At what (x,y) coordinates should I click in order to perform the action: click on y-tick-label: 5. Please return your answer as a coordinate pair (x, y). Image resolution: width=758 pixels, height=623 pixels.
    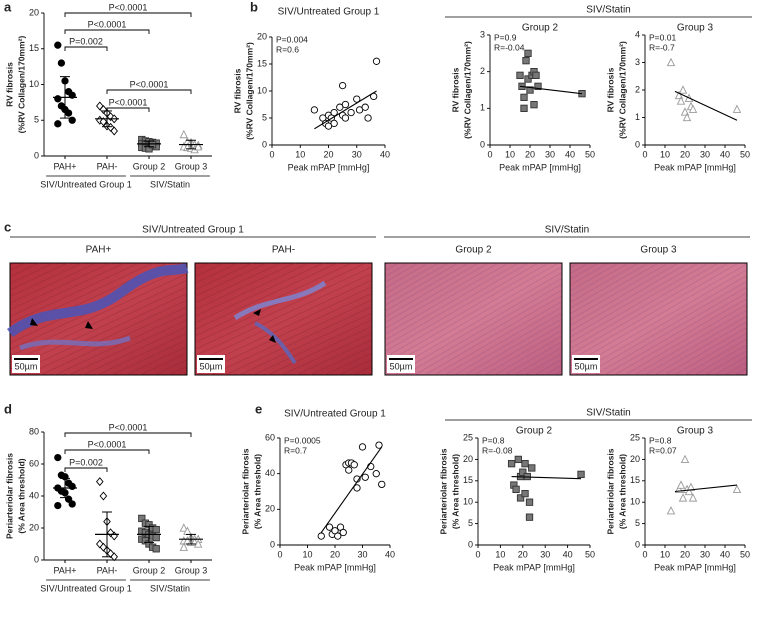
    Looking at the image, I should click on (36, 120).